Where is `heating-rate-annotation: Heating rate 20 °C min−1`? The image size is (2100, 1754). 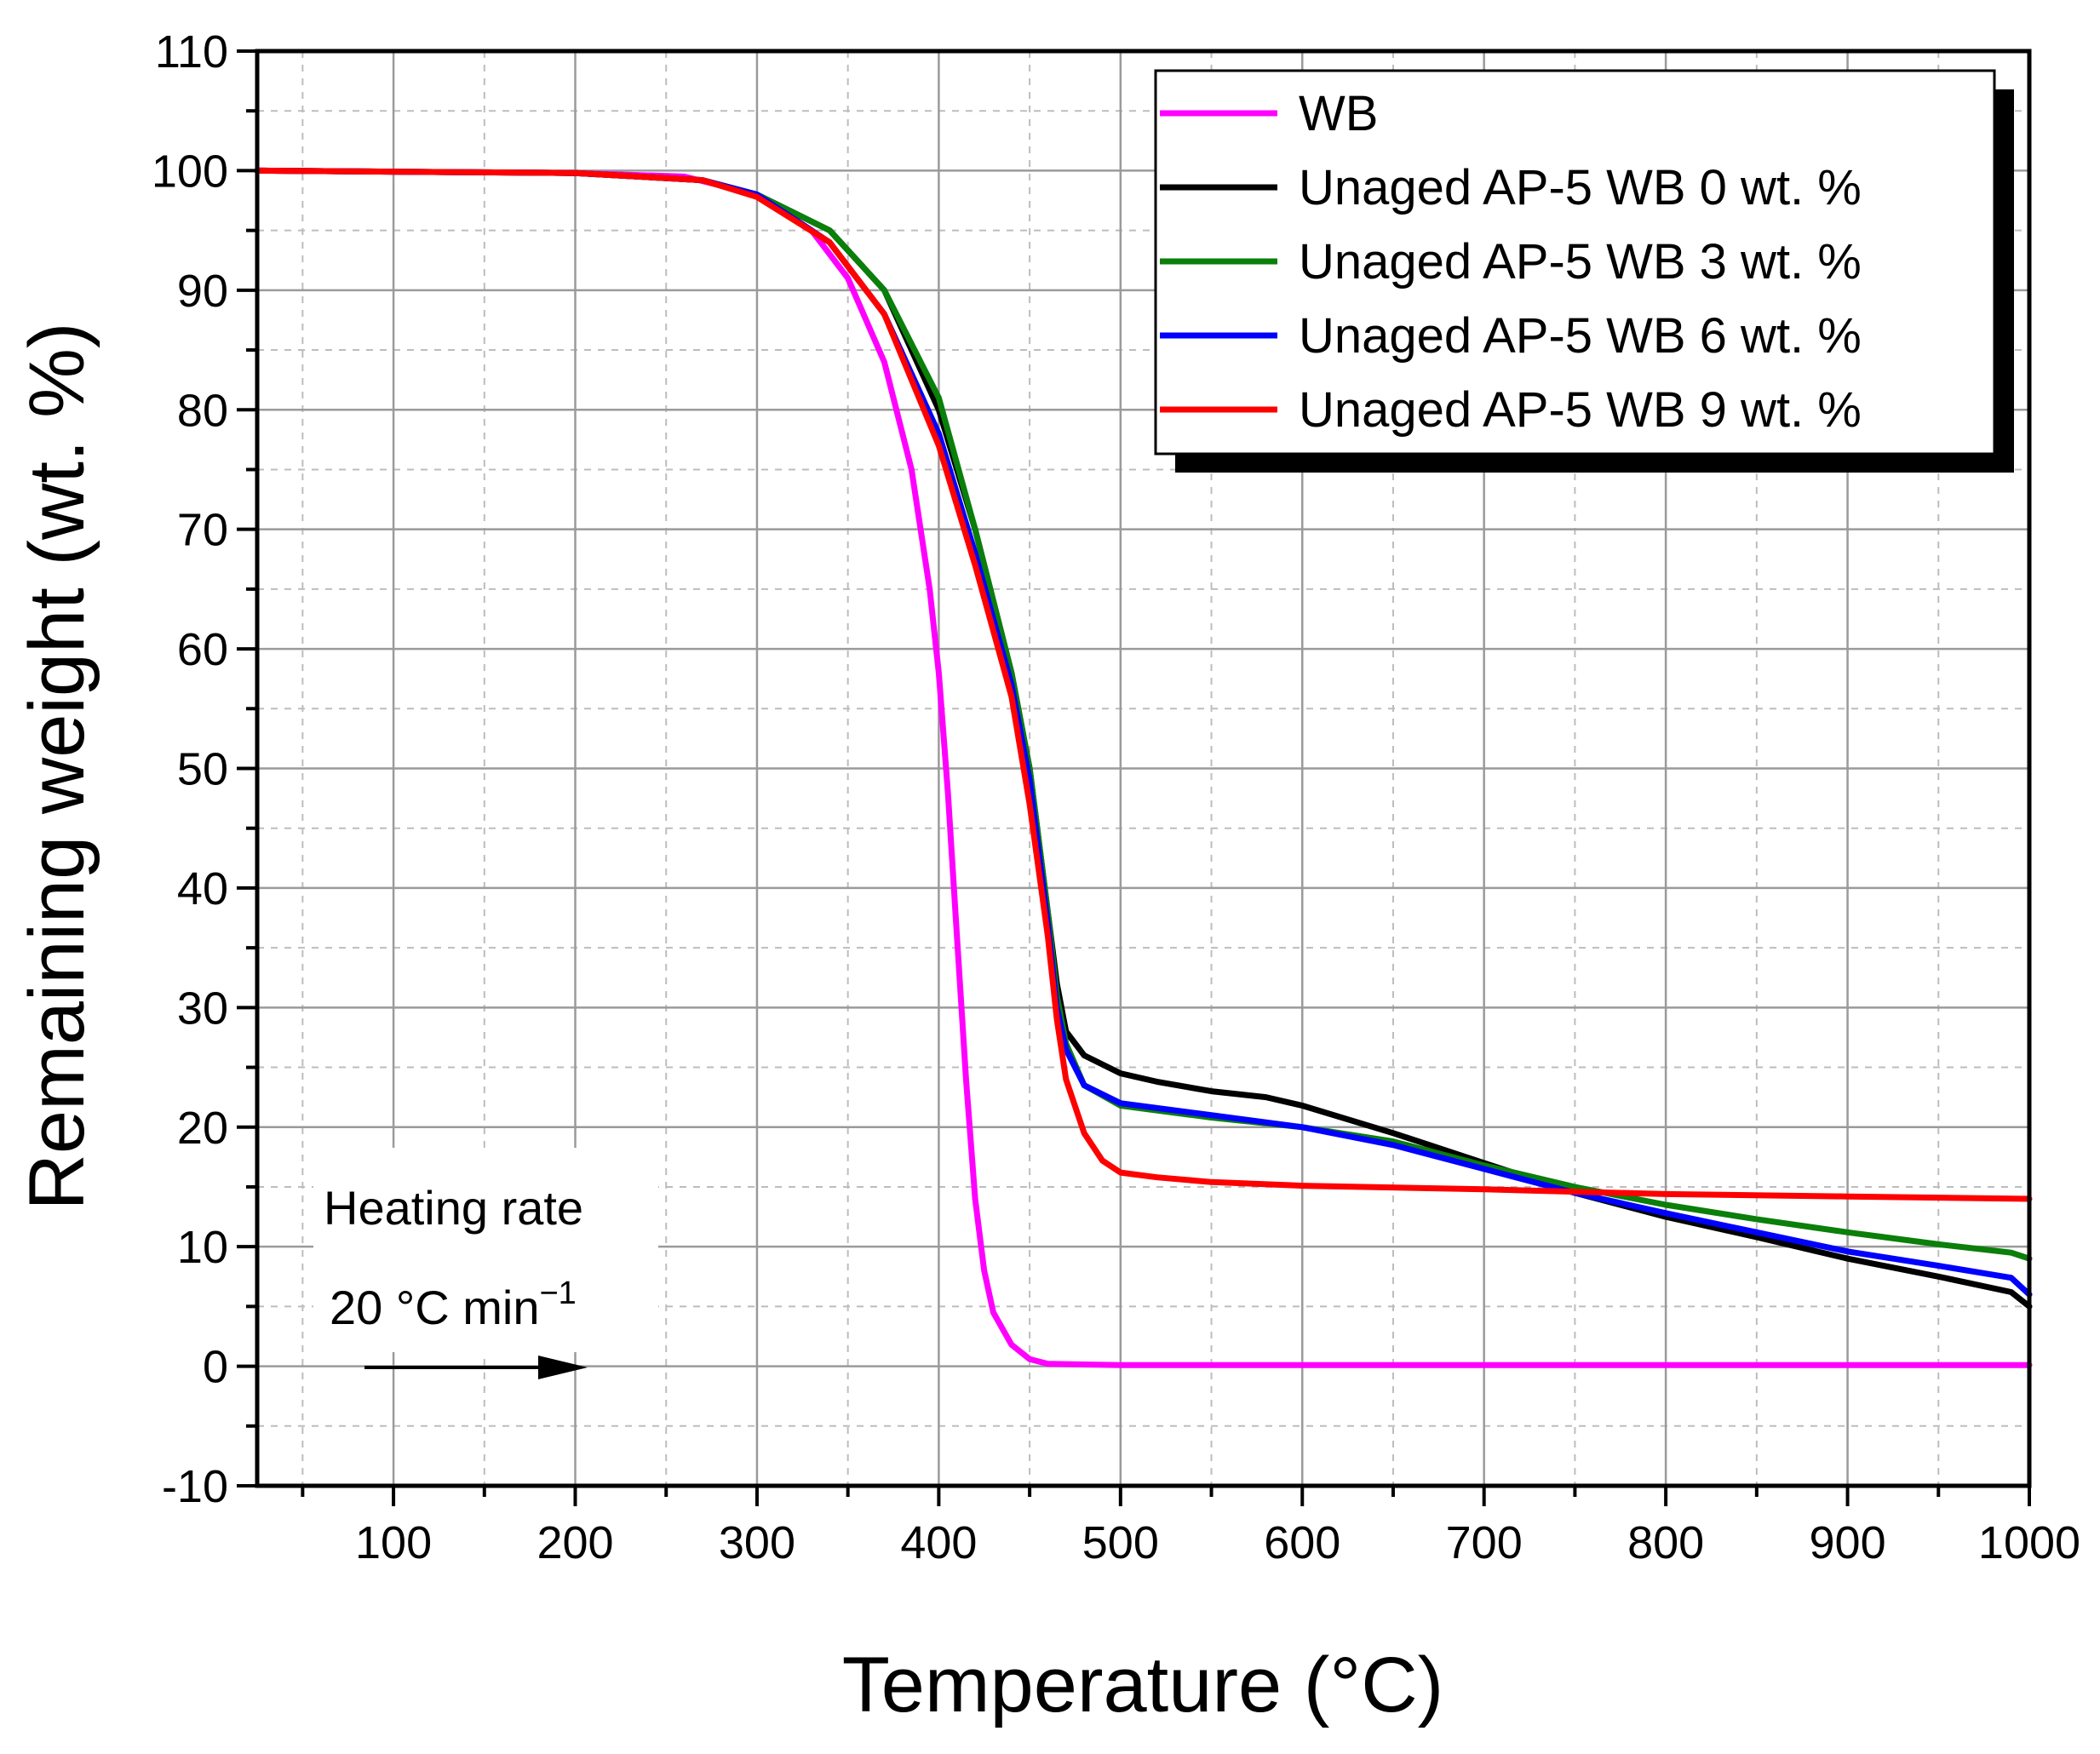
heating-rate-annotation: Heating rate 20 °C min−1 is located at coordinates (486, 1263).